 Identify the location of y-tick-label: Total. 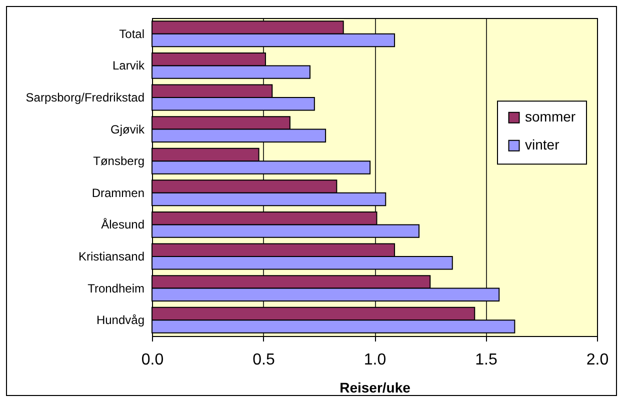
(131, 33).